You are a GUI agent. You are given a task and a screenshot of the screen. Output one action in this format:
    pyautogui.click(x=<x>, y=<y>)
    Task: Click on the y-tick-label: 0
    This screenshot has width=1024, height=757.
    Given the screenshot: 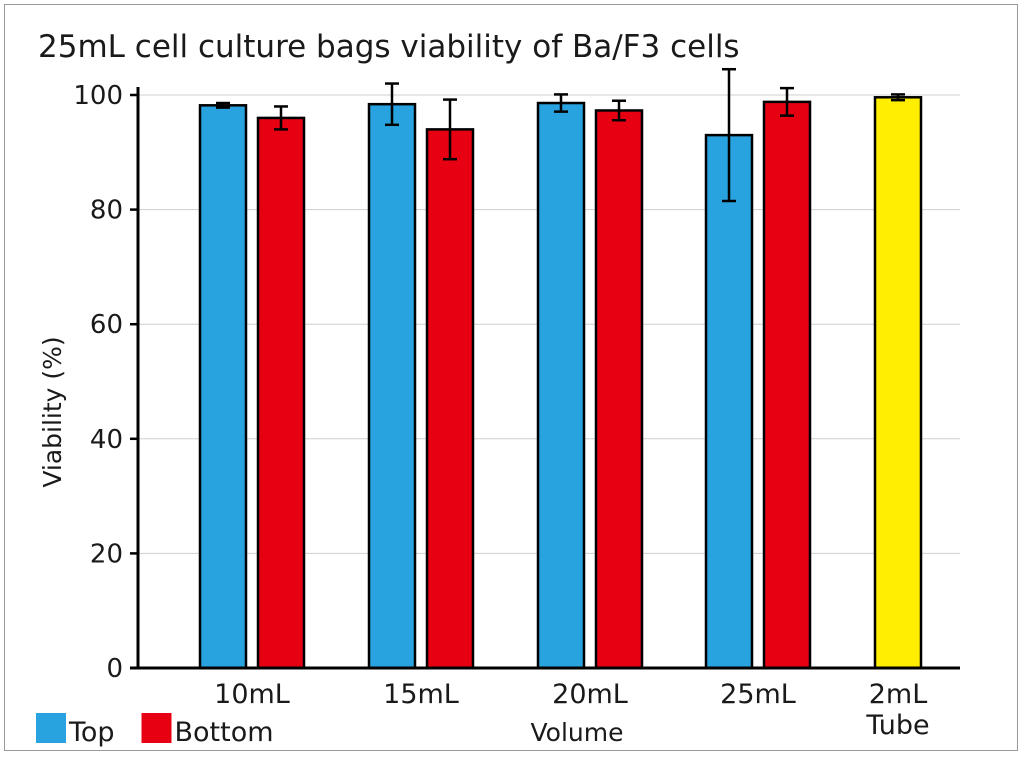 What is the action you would take?
    pyautogui.click(x=114, y=669)
    